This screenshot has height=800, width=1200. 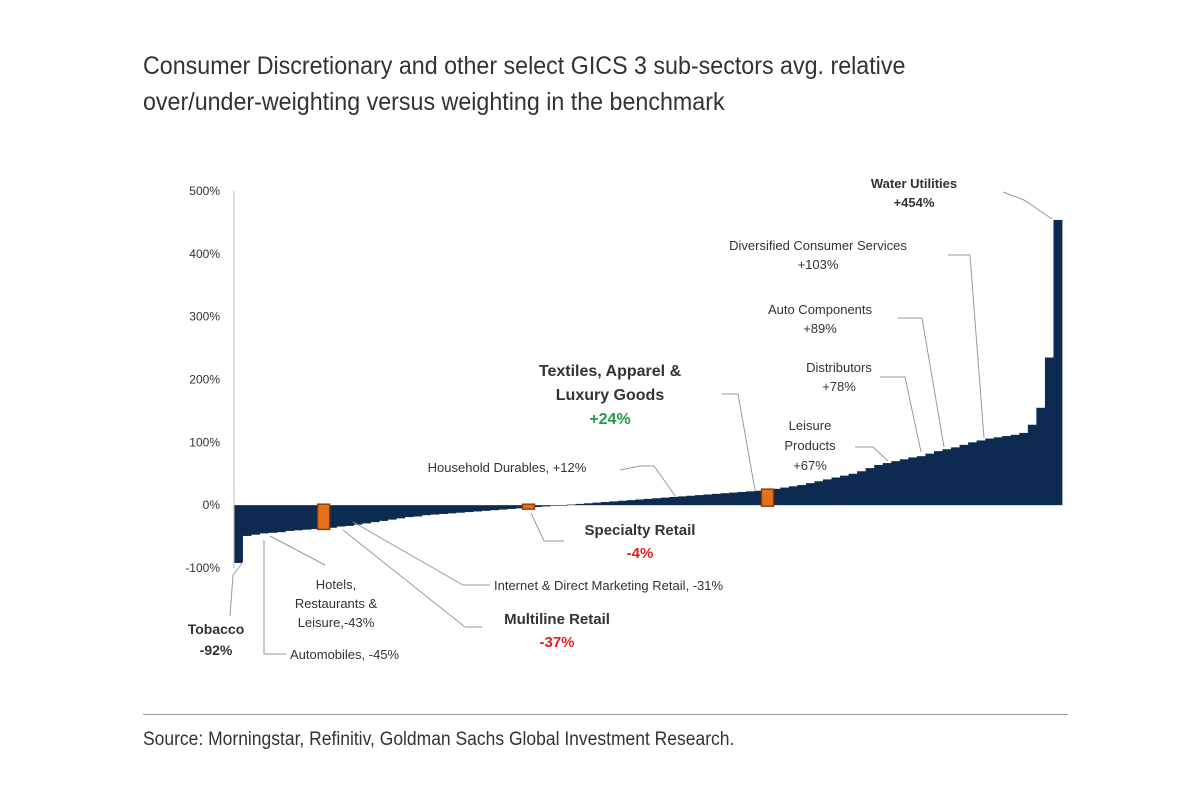 What do you see at coordinates (212, 505) in the screenshot?
I see `y-tick-label: 0%` at bounding box center [212, 505].